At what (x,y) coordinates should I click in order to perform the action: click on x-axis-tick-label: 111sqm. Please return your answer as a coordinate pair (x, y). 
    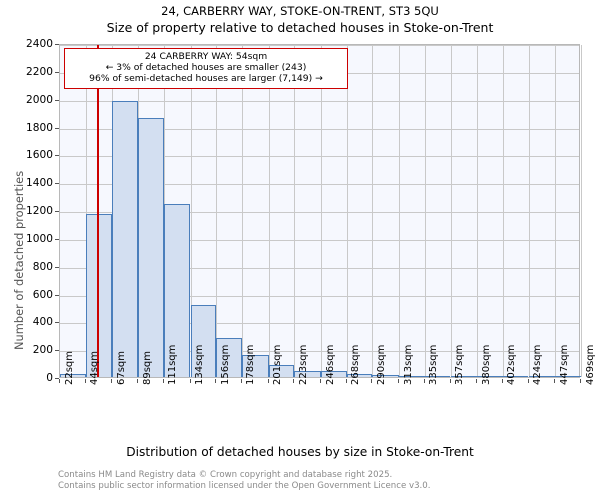
    Looking at the image, I should click on (173, 364).